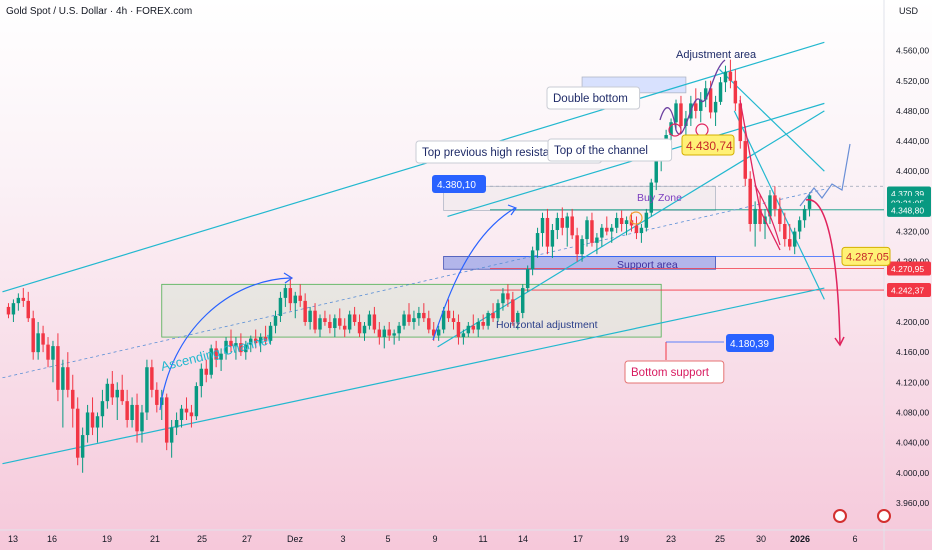 This screenshot has height=550, width=932. Describe the element at coordinates (912, 141) in the screenshot. I see `y-tick-13: 4.440,00` at that location.